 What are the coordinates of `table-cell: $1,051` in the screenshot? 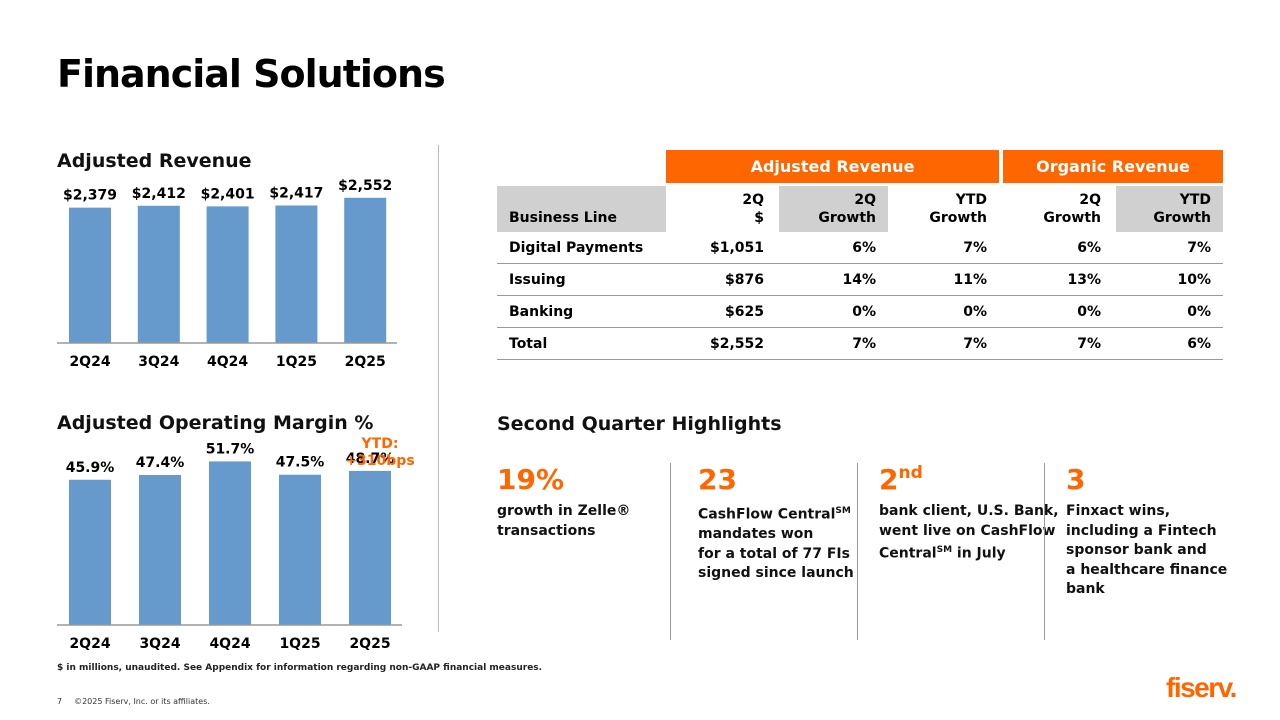 It's located at (721, 248).